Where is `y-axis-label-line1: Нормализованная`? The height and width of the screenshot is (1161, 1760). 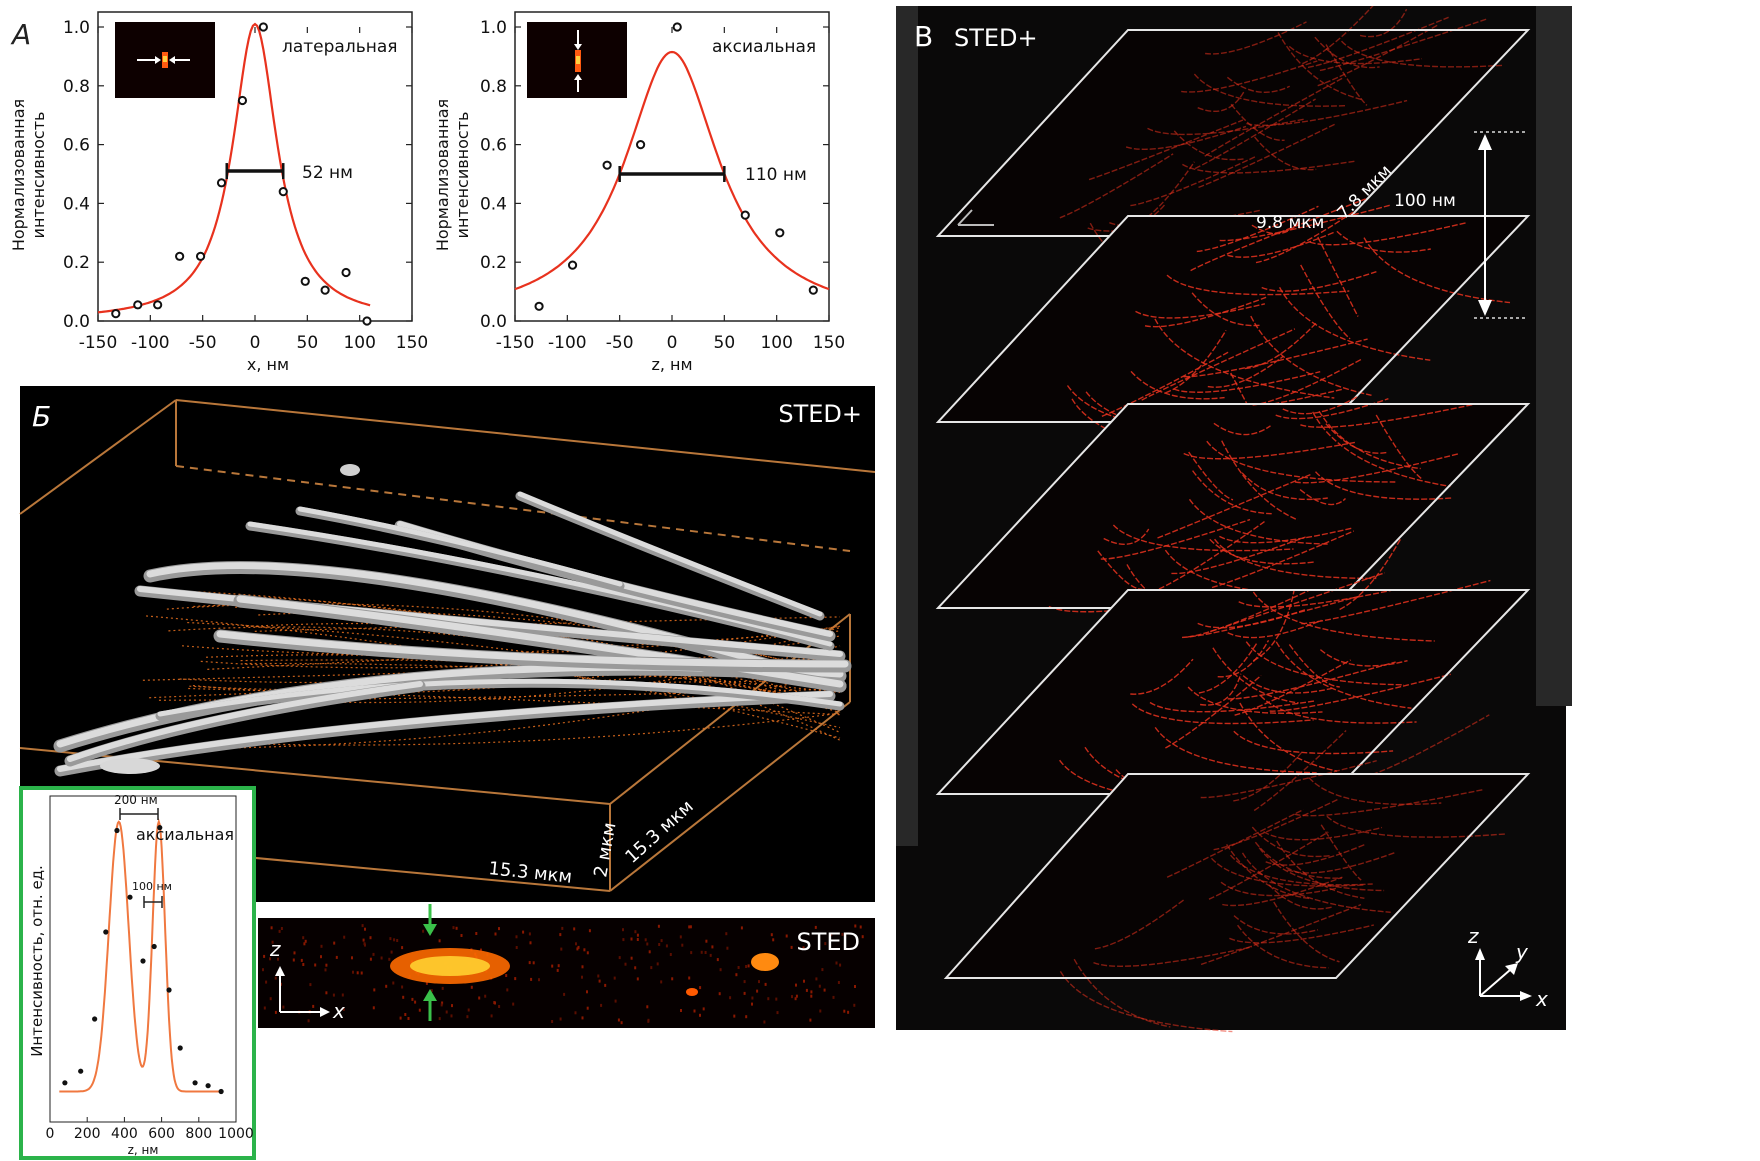
y-axis-label-line1: Нормализованная is located at coordinates (18, 175).